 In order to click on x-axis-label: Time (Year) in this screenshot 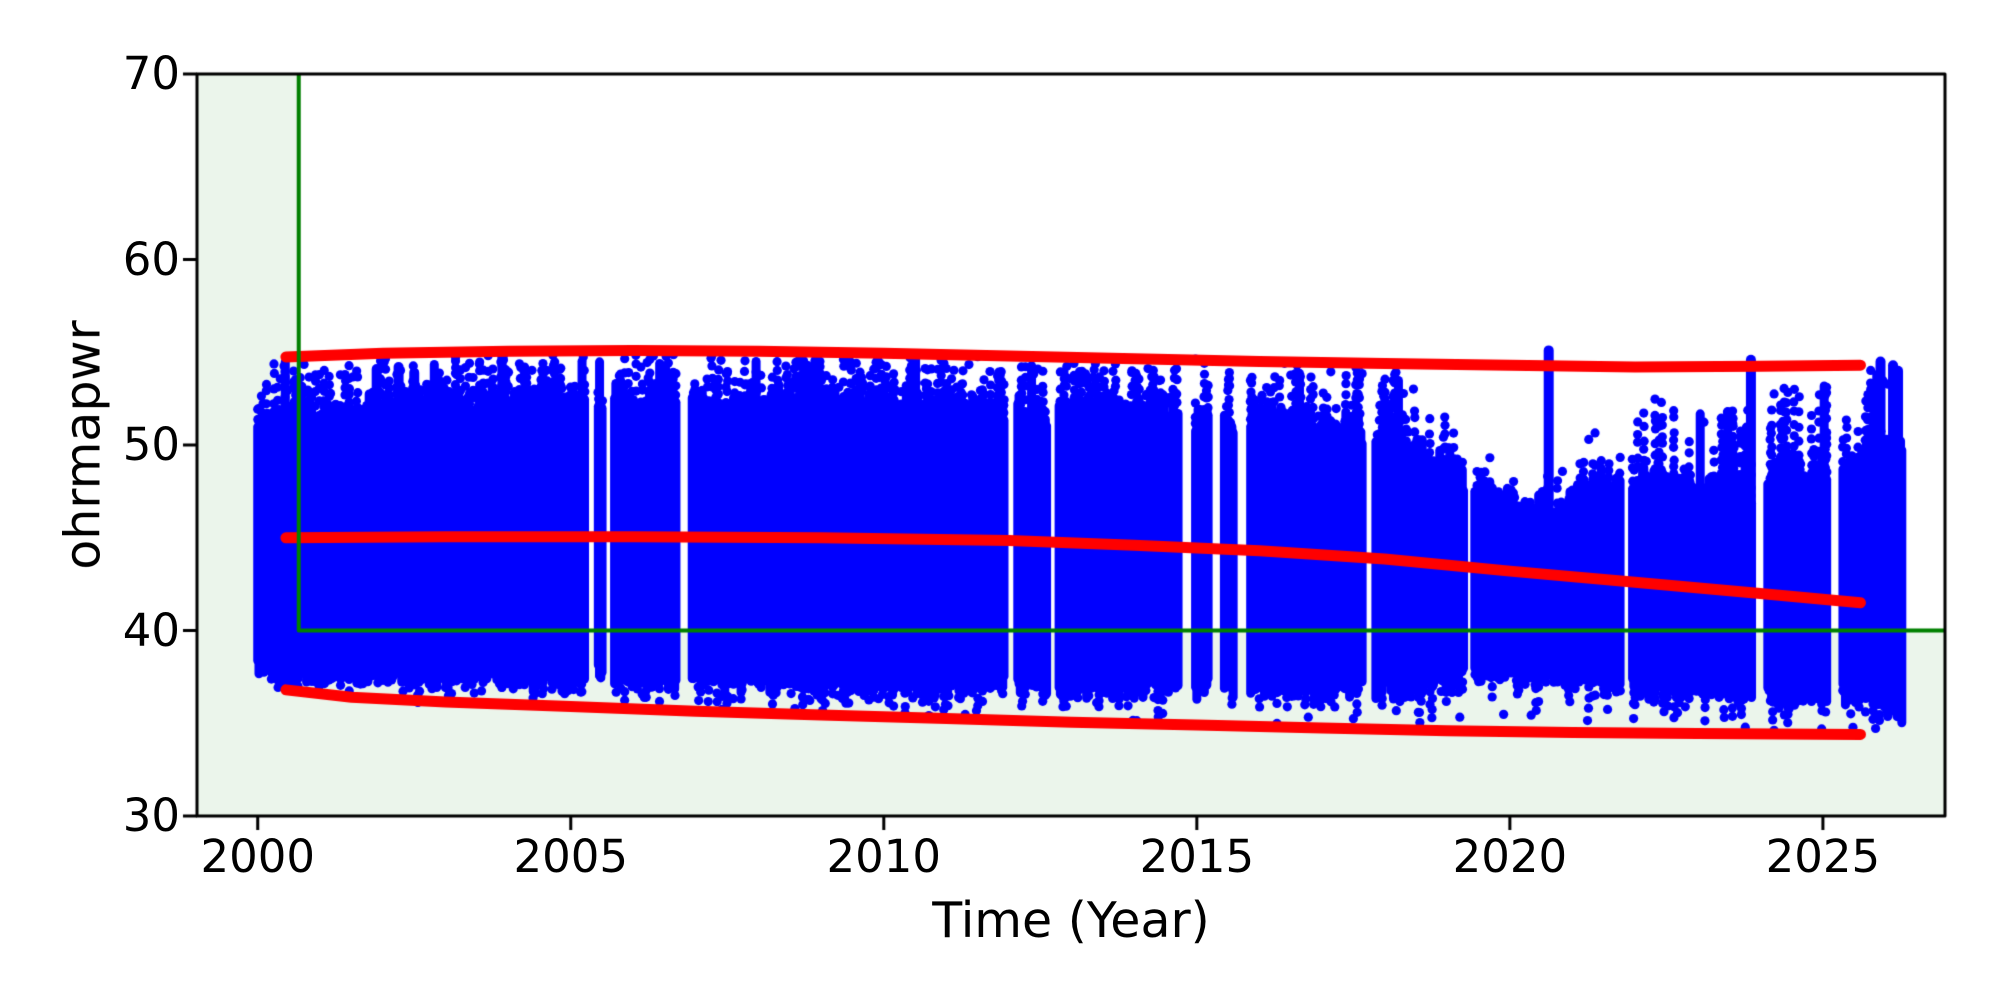, I will do `click(1071, 920)`.